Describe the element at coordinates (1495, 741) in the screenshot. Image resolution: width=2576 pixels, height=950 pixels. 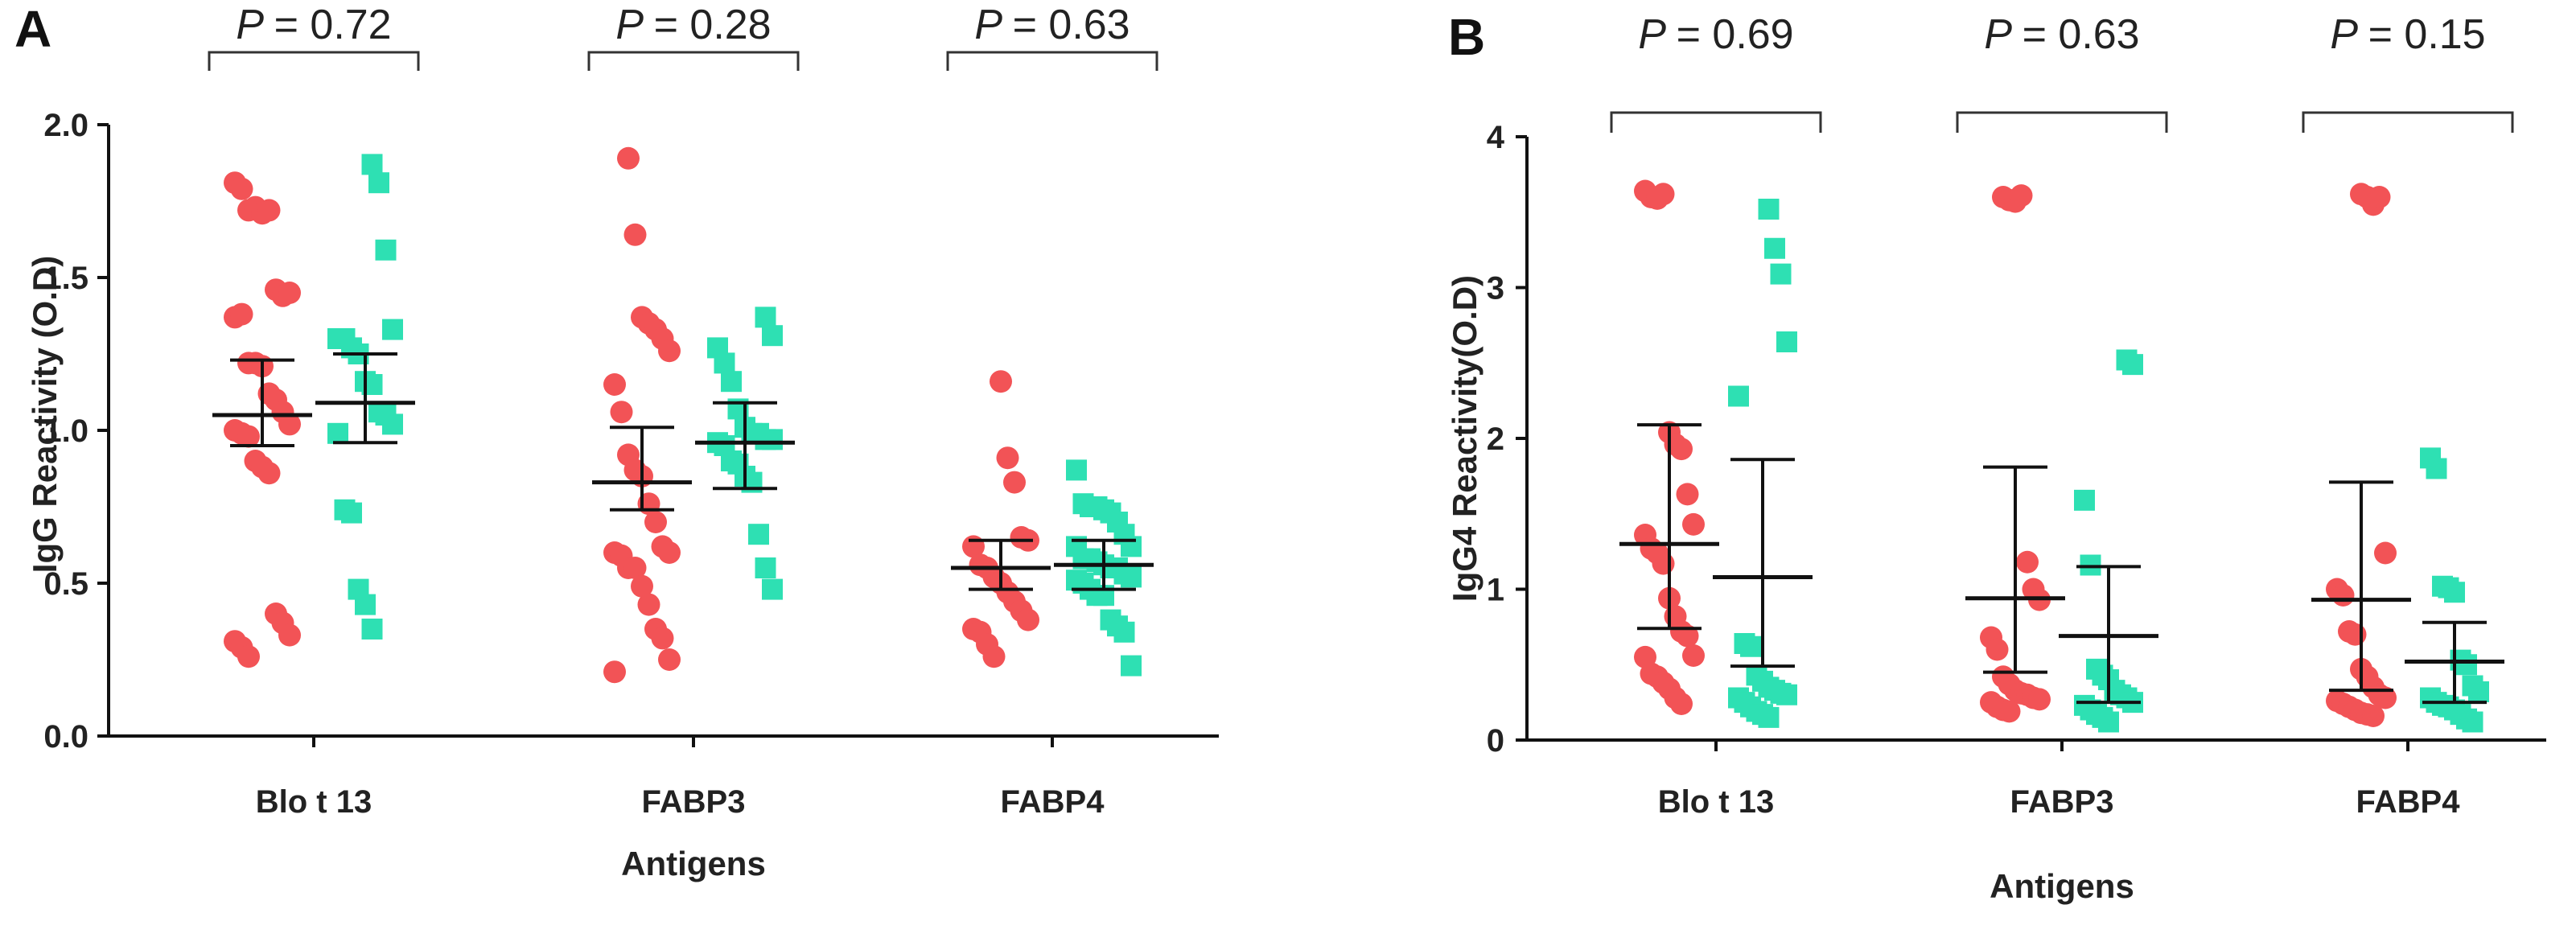
I see `panel-b-y-tick-label: 0` at that location.